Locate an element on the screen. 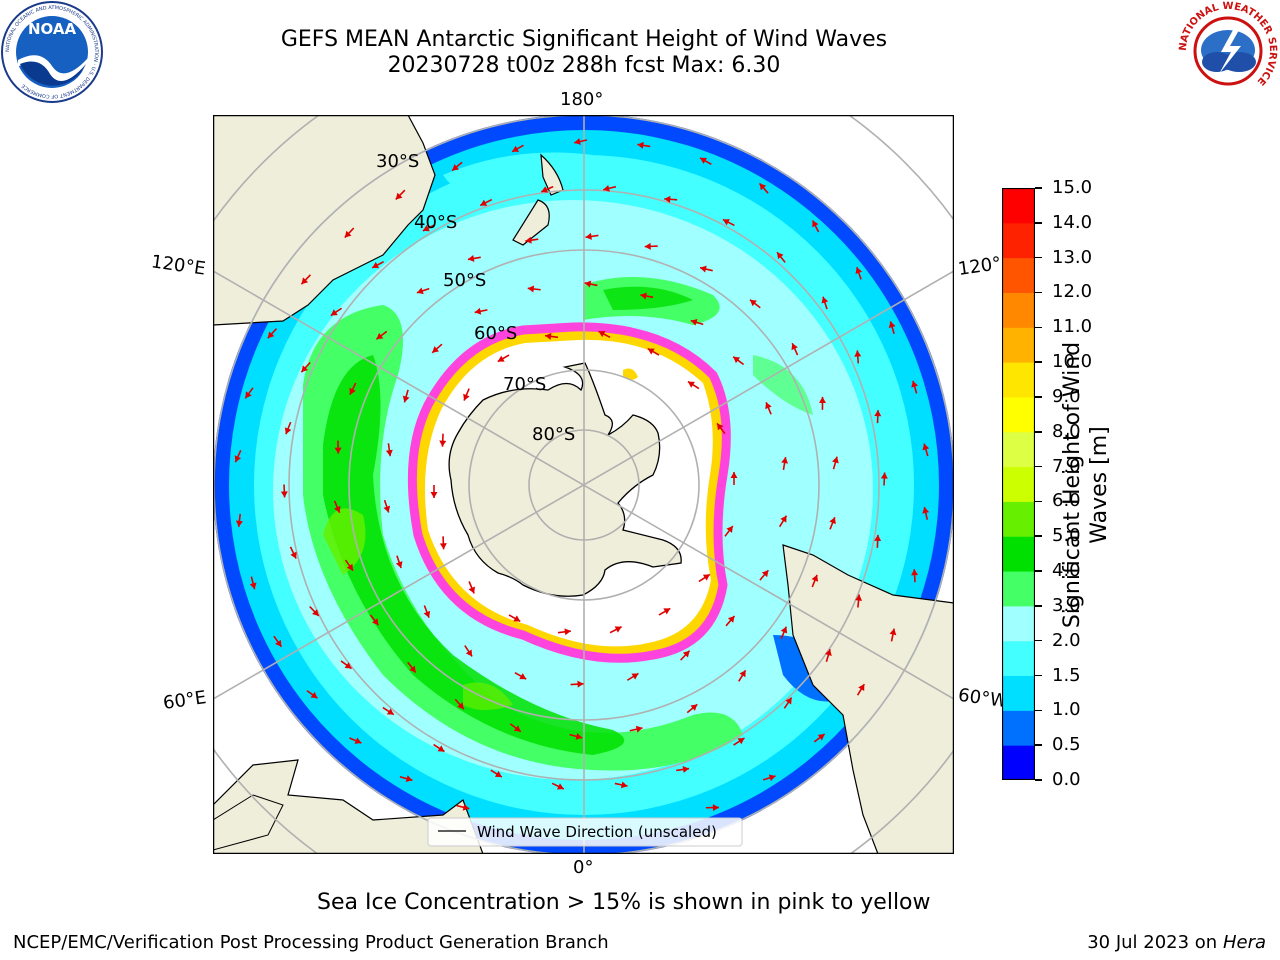  lat-label-60s: 60°S is located at coordinates (496, 333).